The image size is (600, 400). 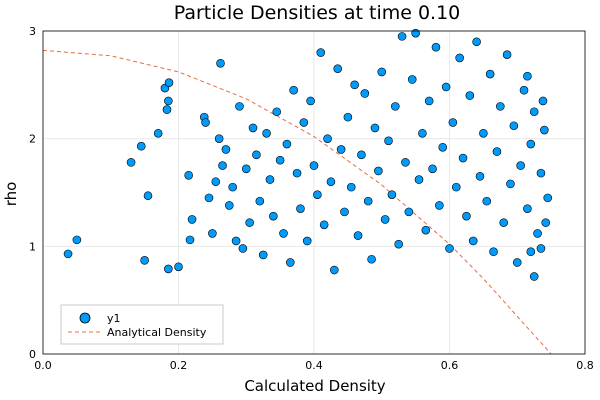 I want to click on y-tick-label: 2, so click(x=32, y=139).